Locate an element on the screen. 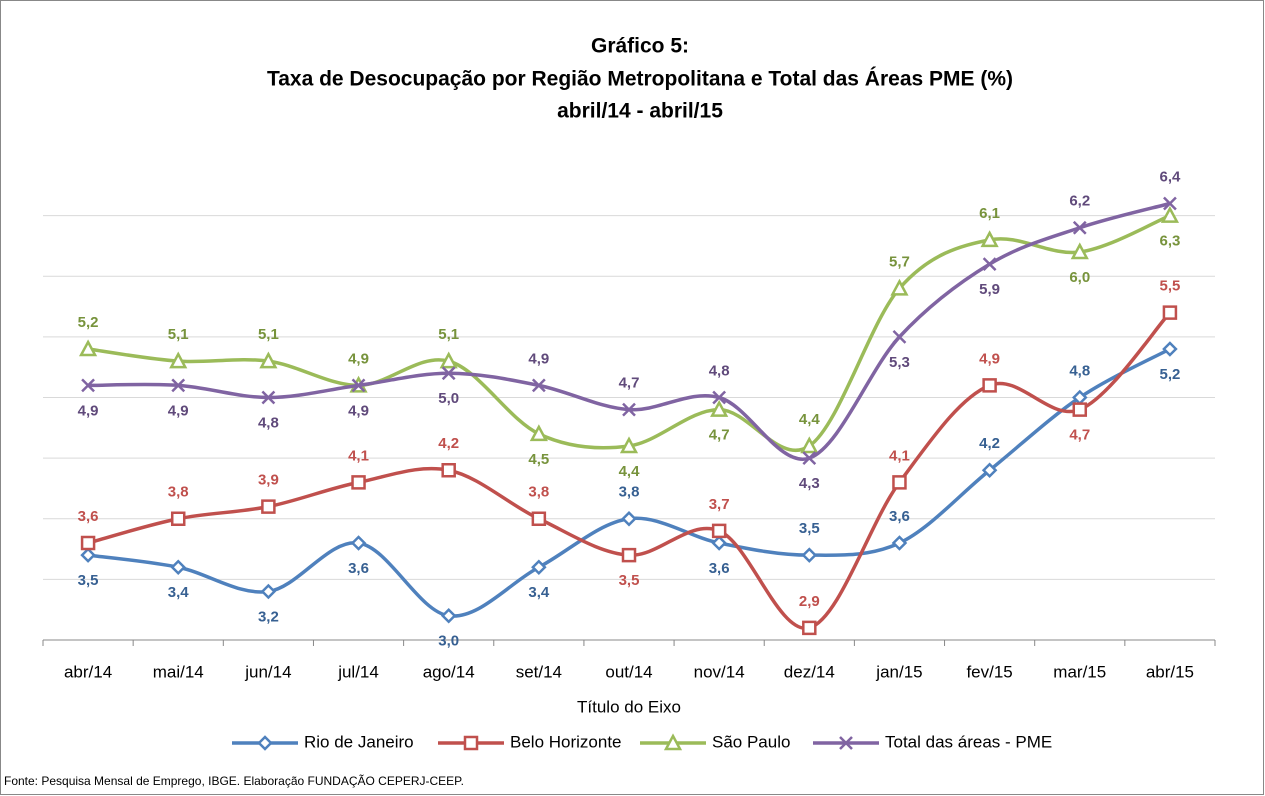 The height and width of the screenshot is (796, 1265). data-label: 4,1 is located at coordinates (899, 455).